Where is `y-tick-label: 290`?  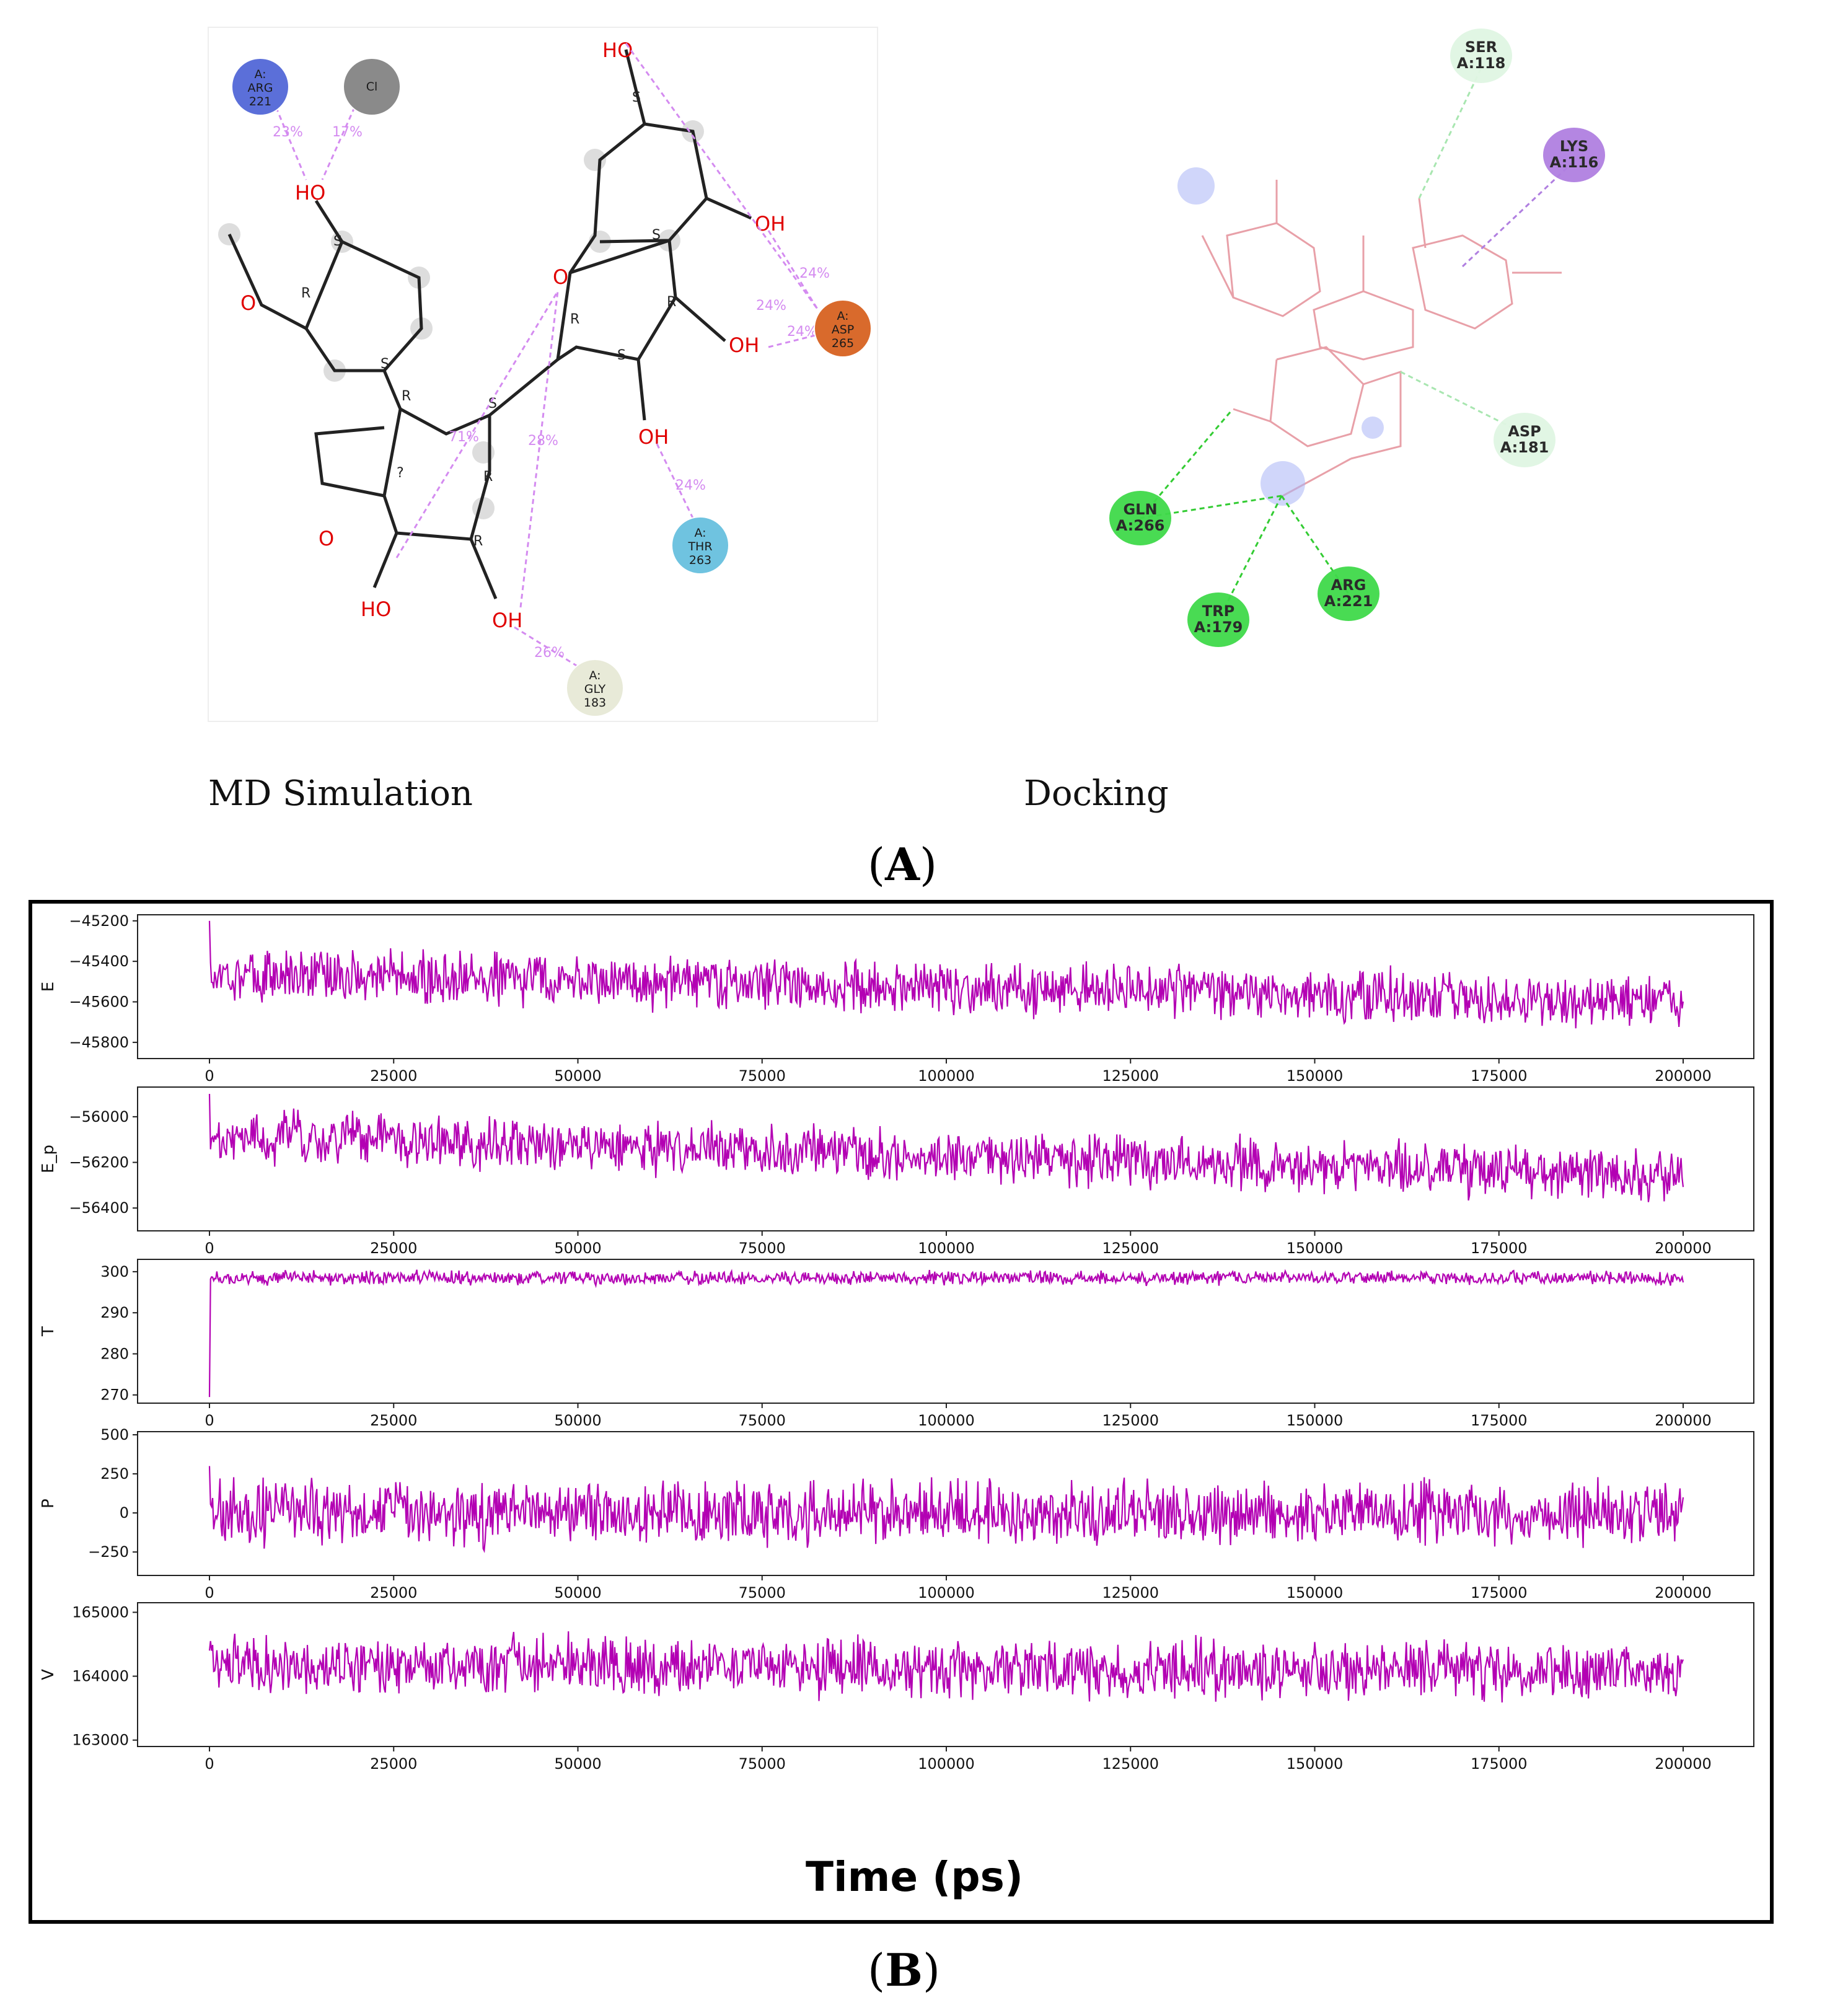 y-tick-label: 290 is located at coordinates (114, 1312).